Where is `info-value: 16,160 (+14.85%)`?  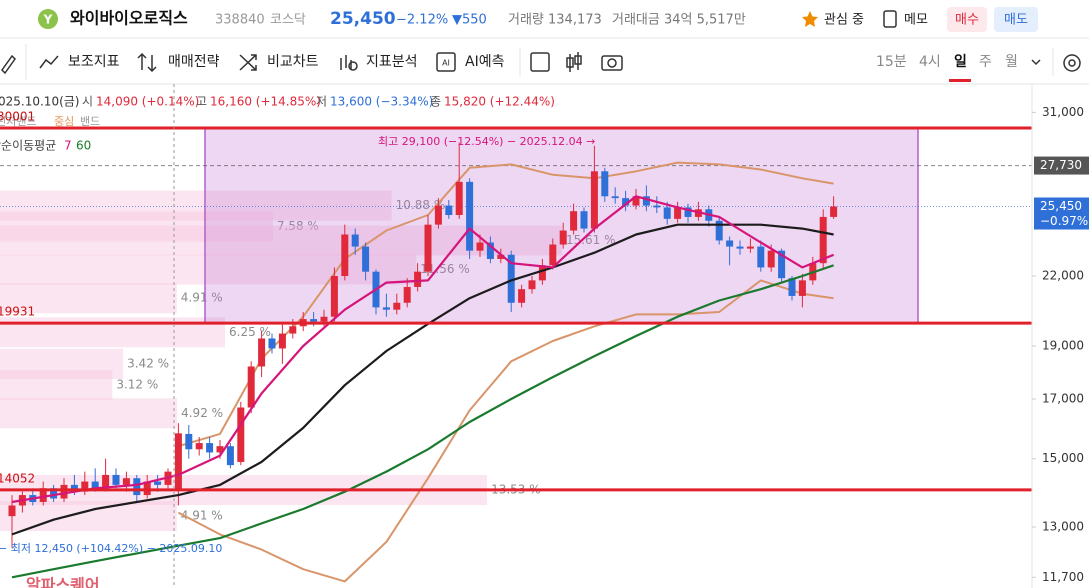
info-value: 16,160 (+14.85%) is located at coordinates (265, 102).